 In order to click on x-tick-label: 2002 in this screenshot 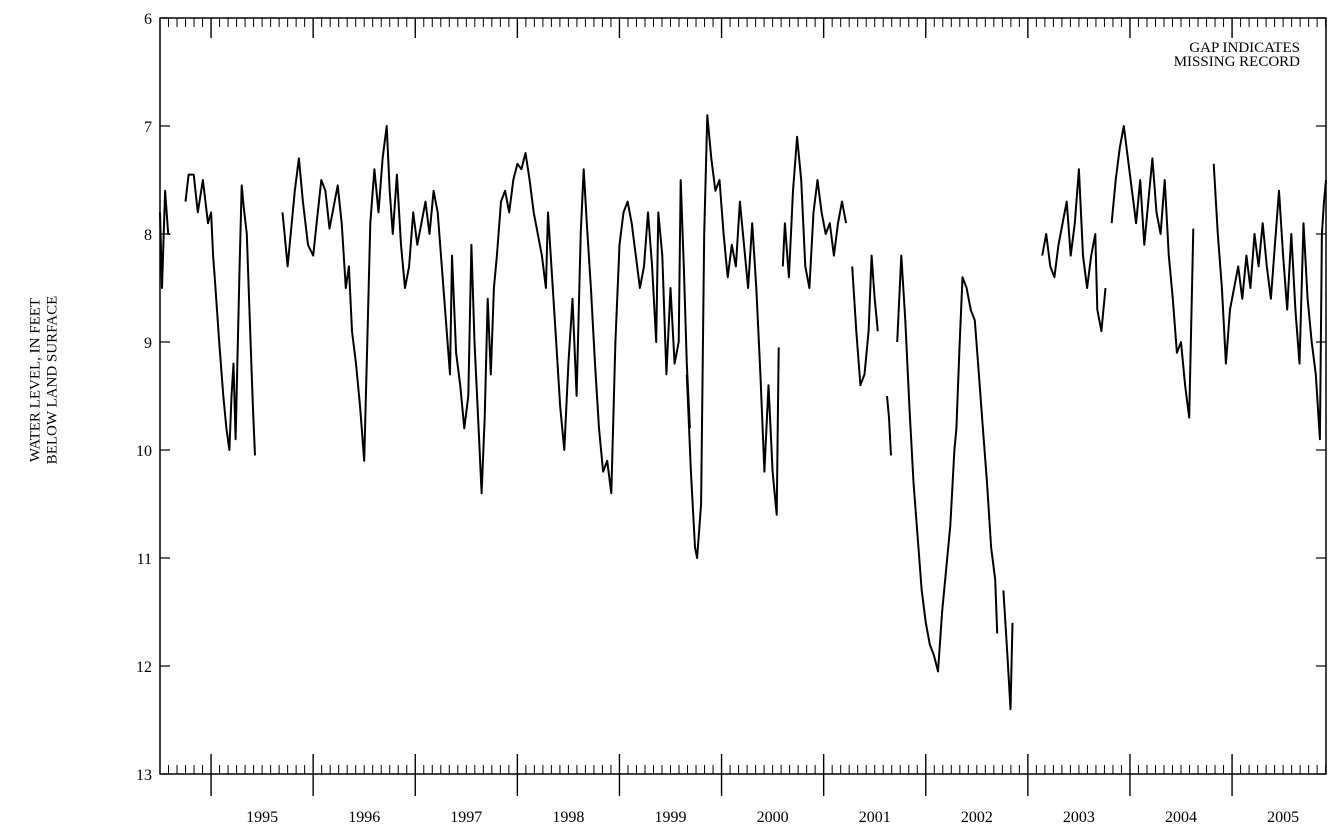, I will do `click(977, 817)`.